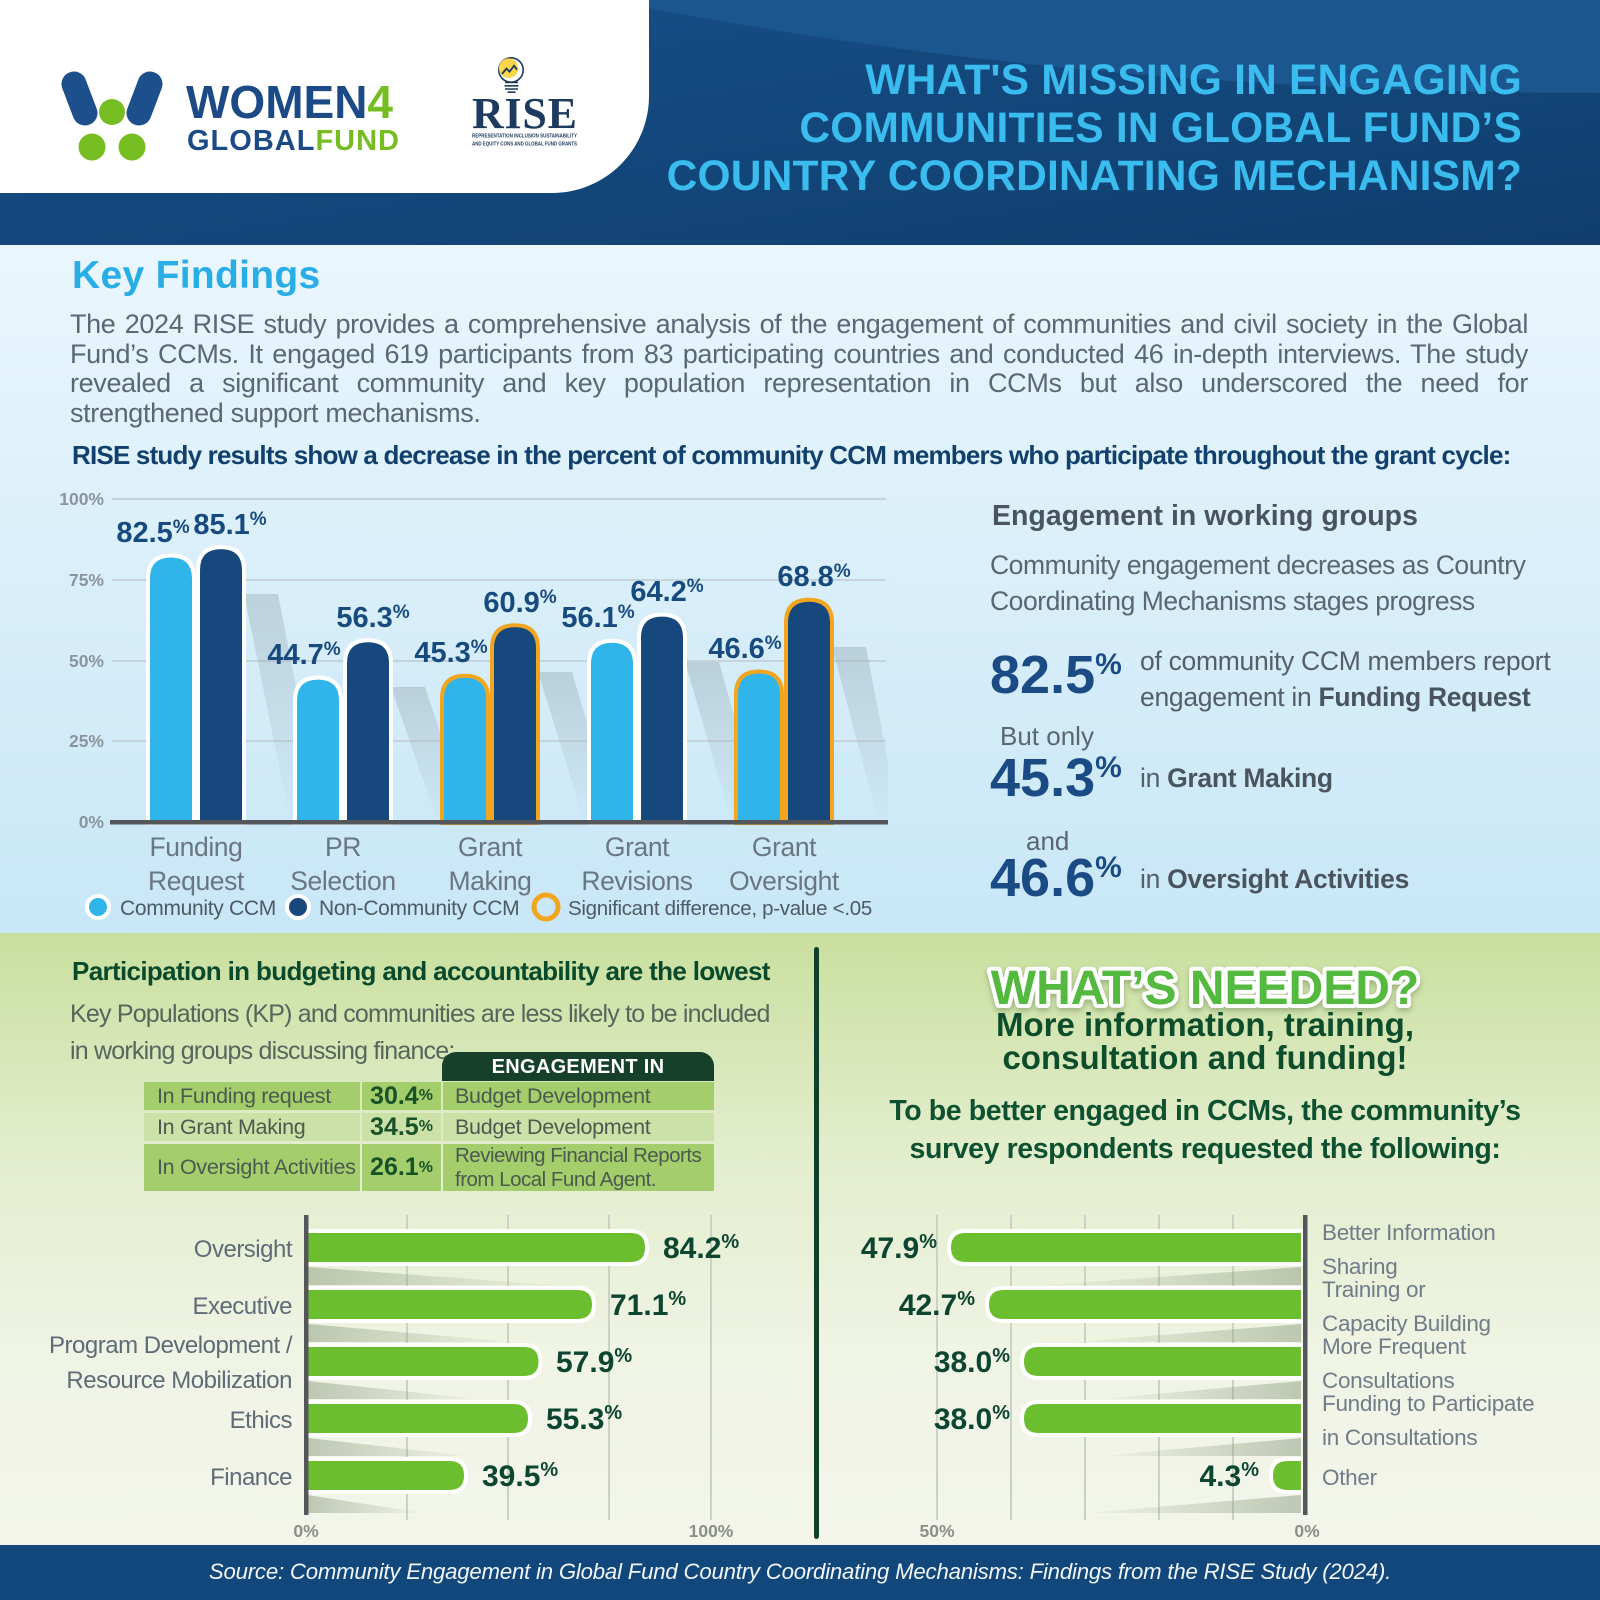 Image resolution: width=1600 pixels, height=1600 pixels. What do you see at coordinates (584, 1419) in the screenshot?
I see `svg-text: 55.3%` at bounding box center [584, 1419].